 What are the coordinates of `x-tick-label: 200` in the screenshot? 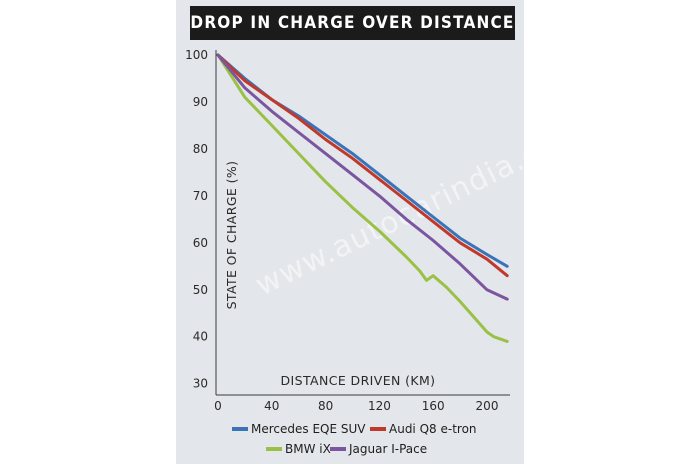 It's located at (487, 406).